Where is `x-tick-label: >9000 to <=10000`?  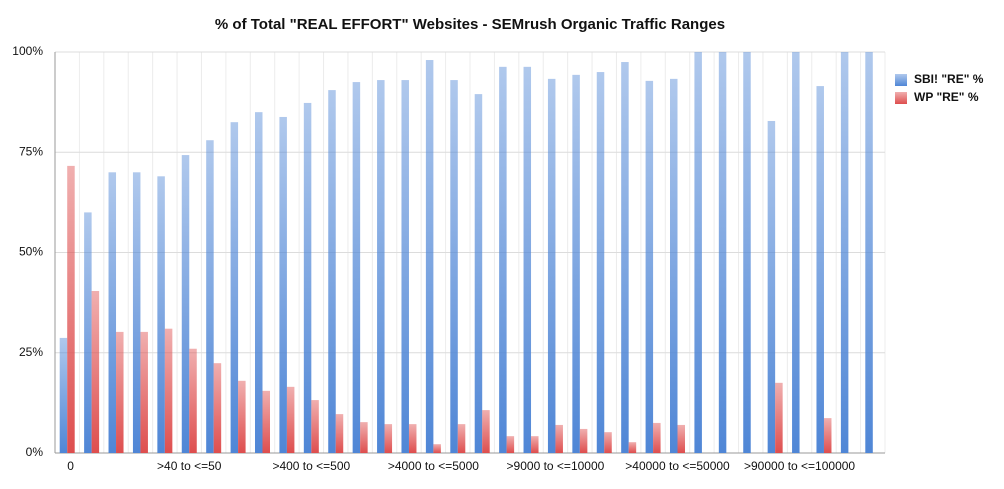
x-tick-label: >9000 to <=10000 is located at coordinates (556, 466).